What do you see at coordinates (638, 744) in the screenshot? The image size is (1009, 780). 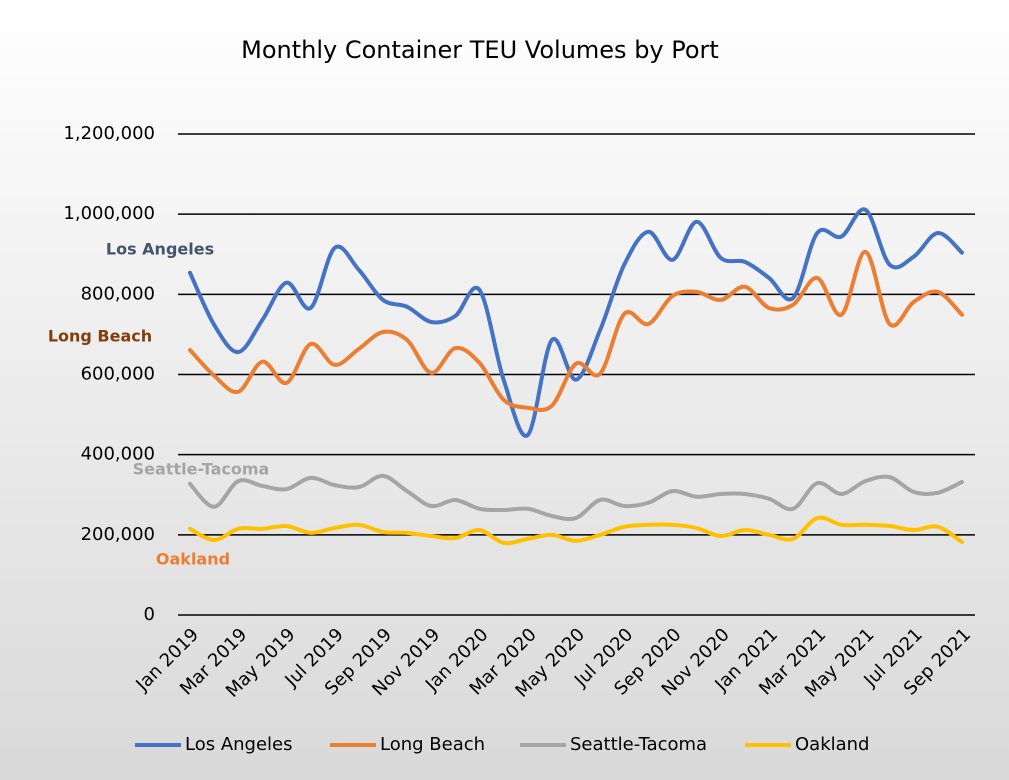 I see `legend-label: Seattle-Tacoma` at bounding box center [638, 744].